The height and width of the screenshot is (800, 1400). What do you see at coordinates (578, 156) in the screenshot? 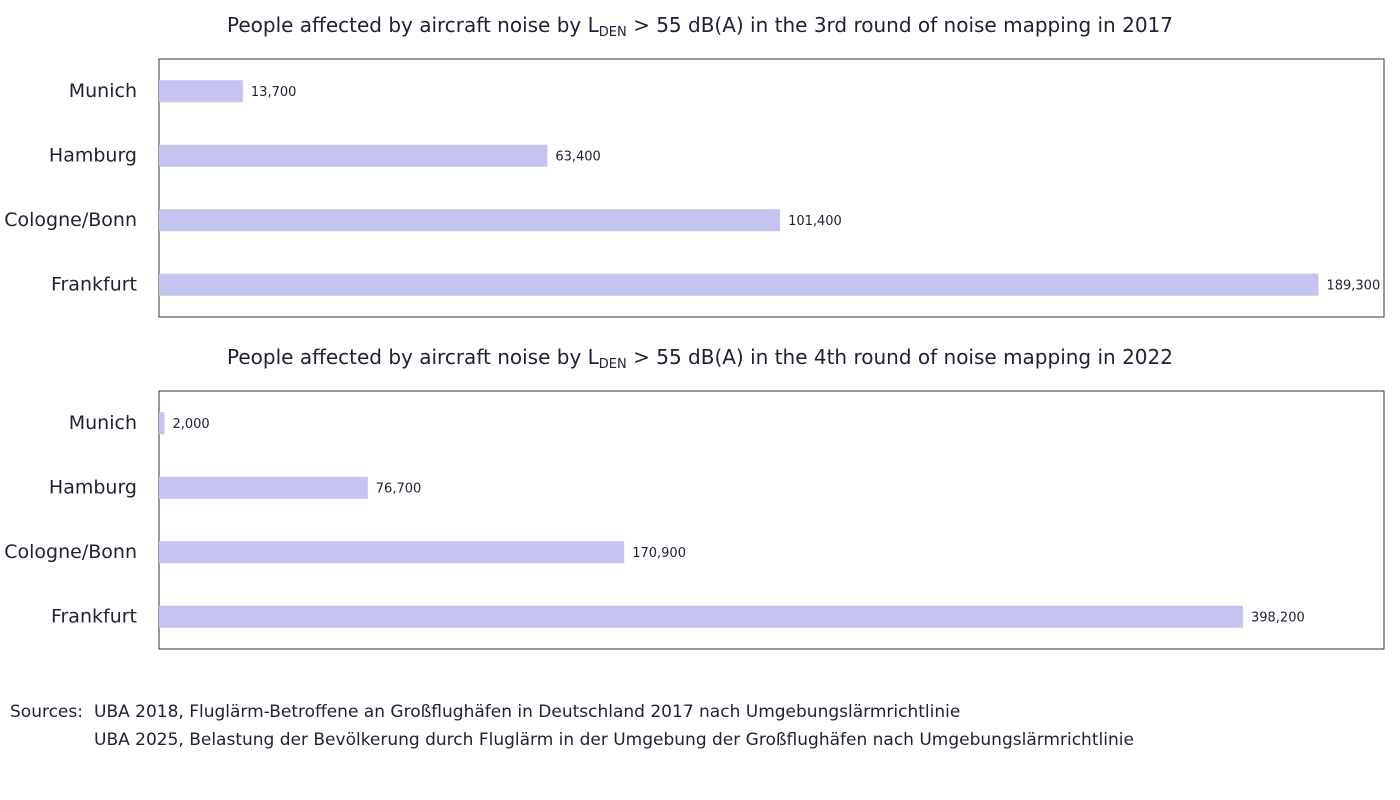
I see `value-label: 63,400` at bounding box center [578, 156].